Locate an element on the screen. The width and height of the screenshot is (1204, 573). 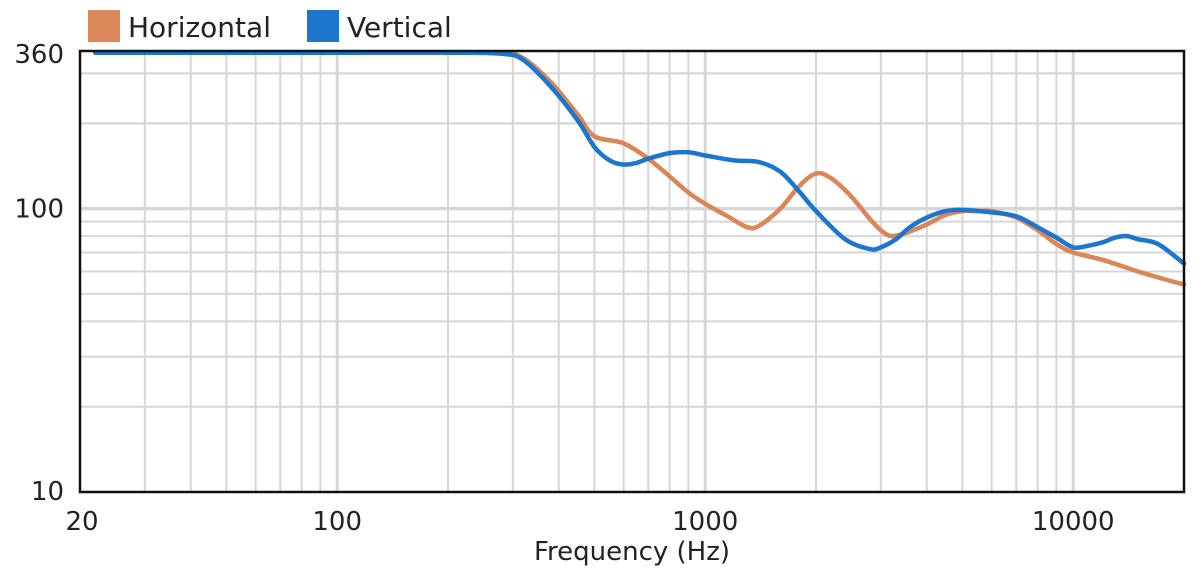
x-tick-label: 100 is located at coordinates (337, 522).